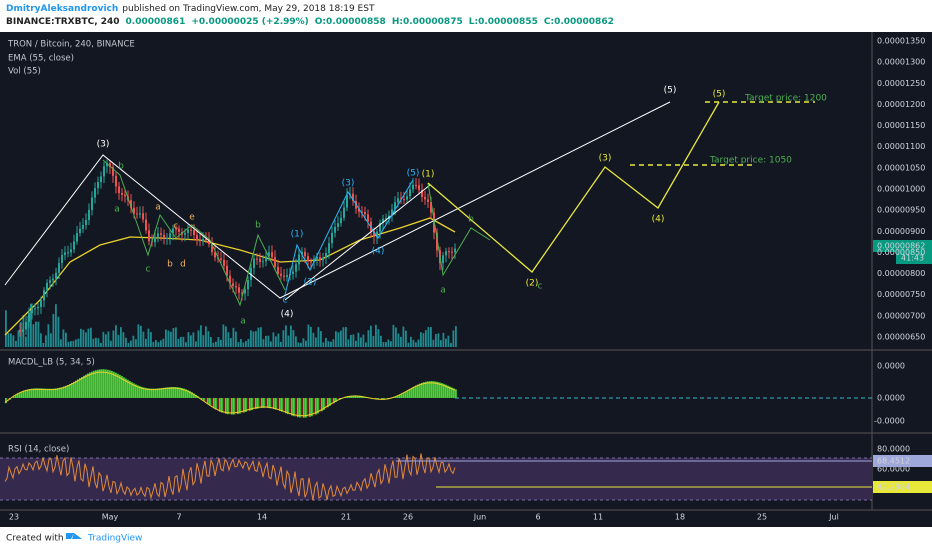 This screenshot has height=554, width=932. What do you see at coordinates (114, 539) in the screenshot?
I see `footer-brand: TradingView` at bounding box center [114, 539].